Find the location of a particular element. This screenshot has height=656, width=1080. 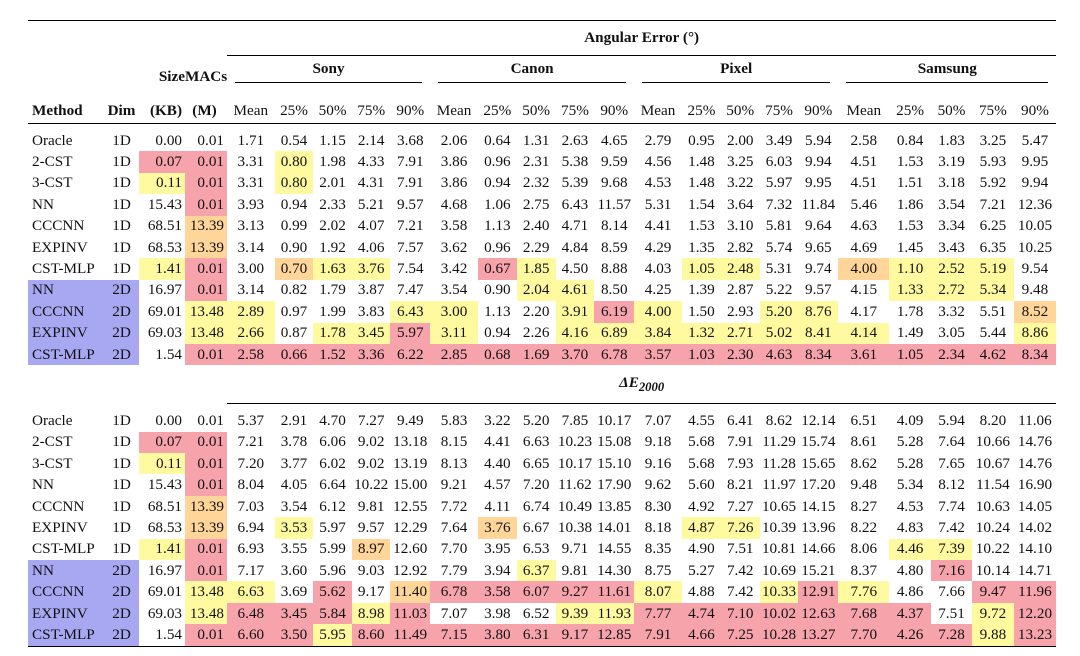

camera-header-pixel: Pixel is located at coordinates (736, 71).